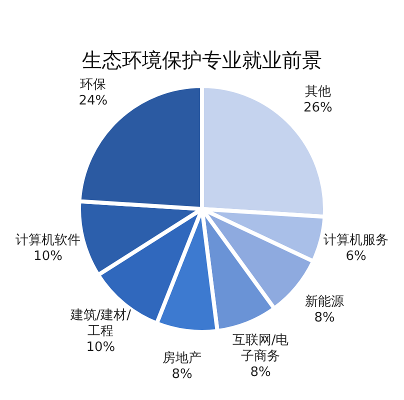 The width and height of the screenshot is (404, 400). I want to click on slice-label: 计算机软件, so click(47, 240).